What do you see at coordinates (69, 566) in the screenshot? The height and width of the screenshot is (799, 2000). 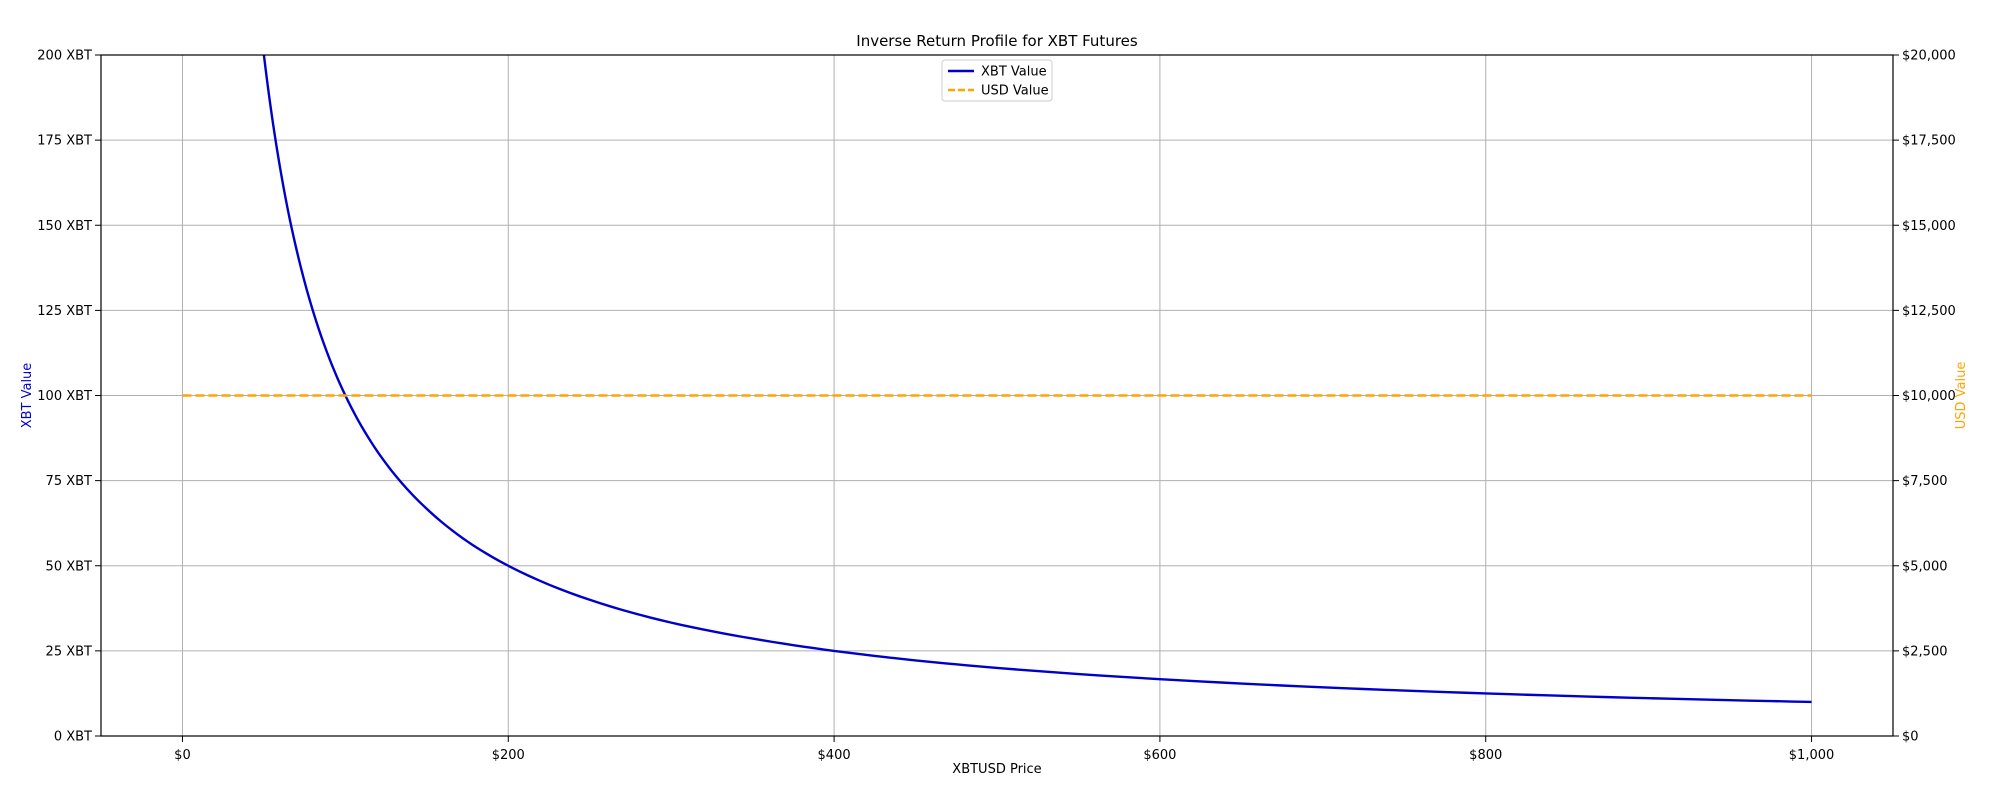 I see `y-left-tick-label: 50 XBT` at bounding box center [69, 566].